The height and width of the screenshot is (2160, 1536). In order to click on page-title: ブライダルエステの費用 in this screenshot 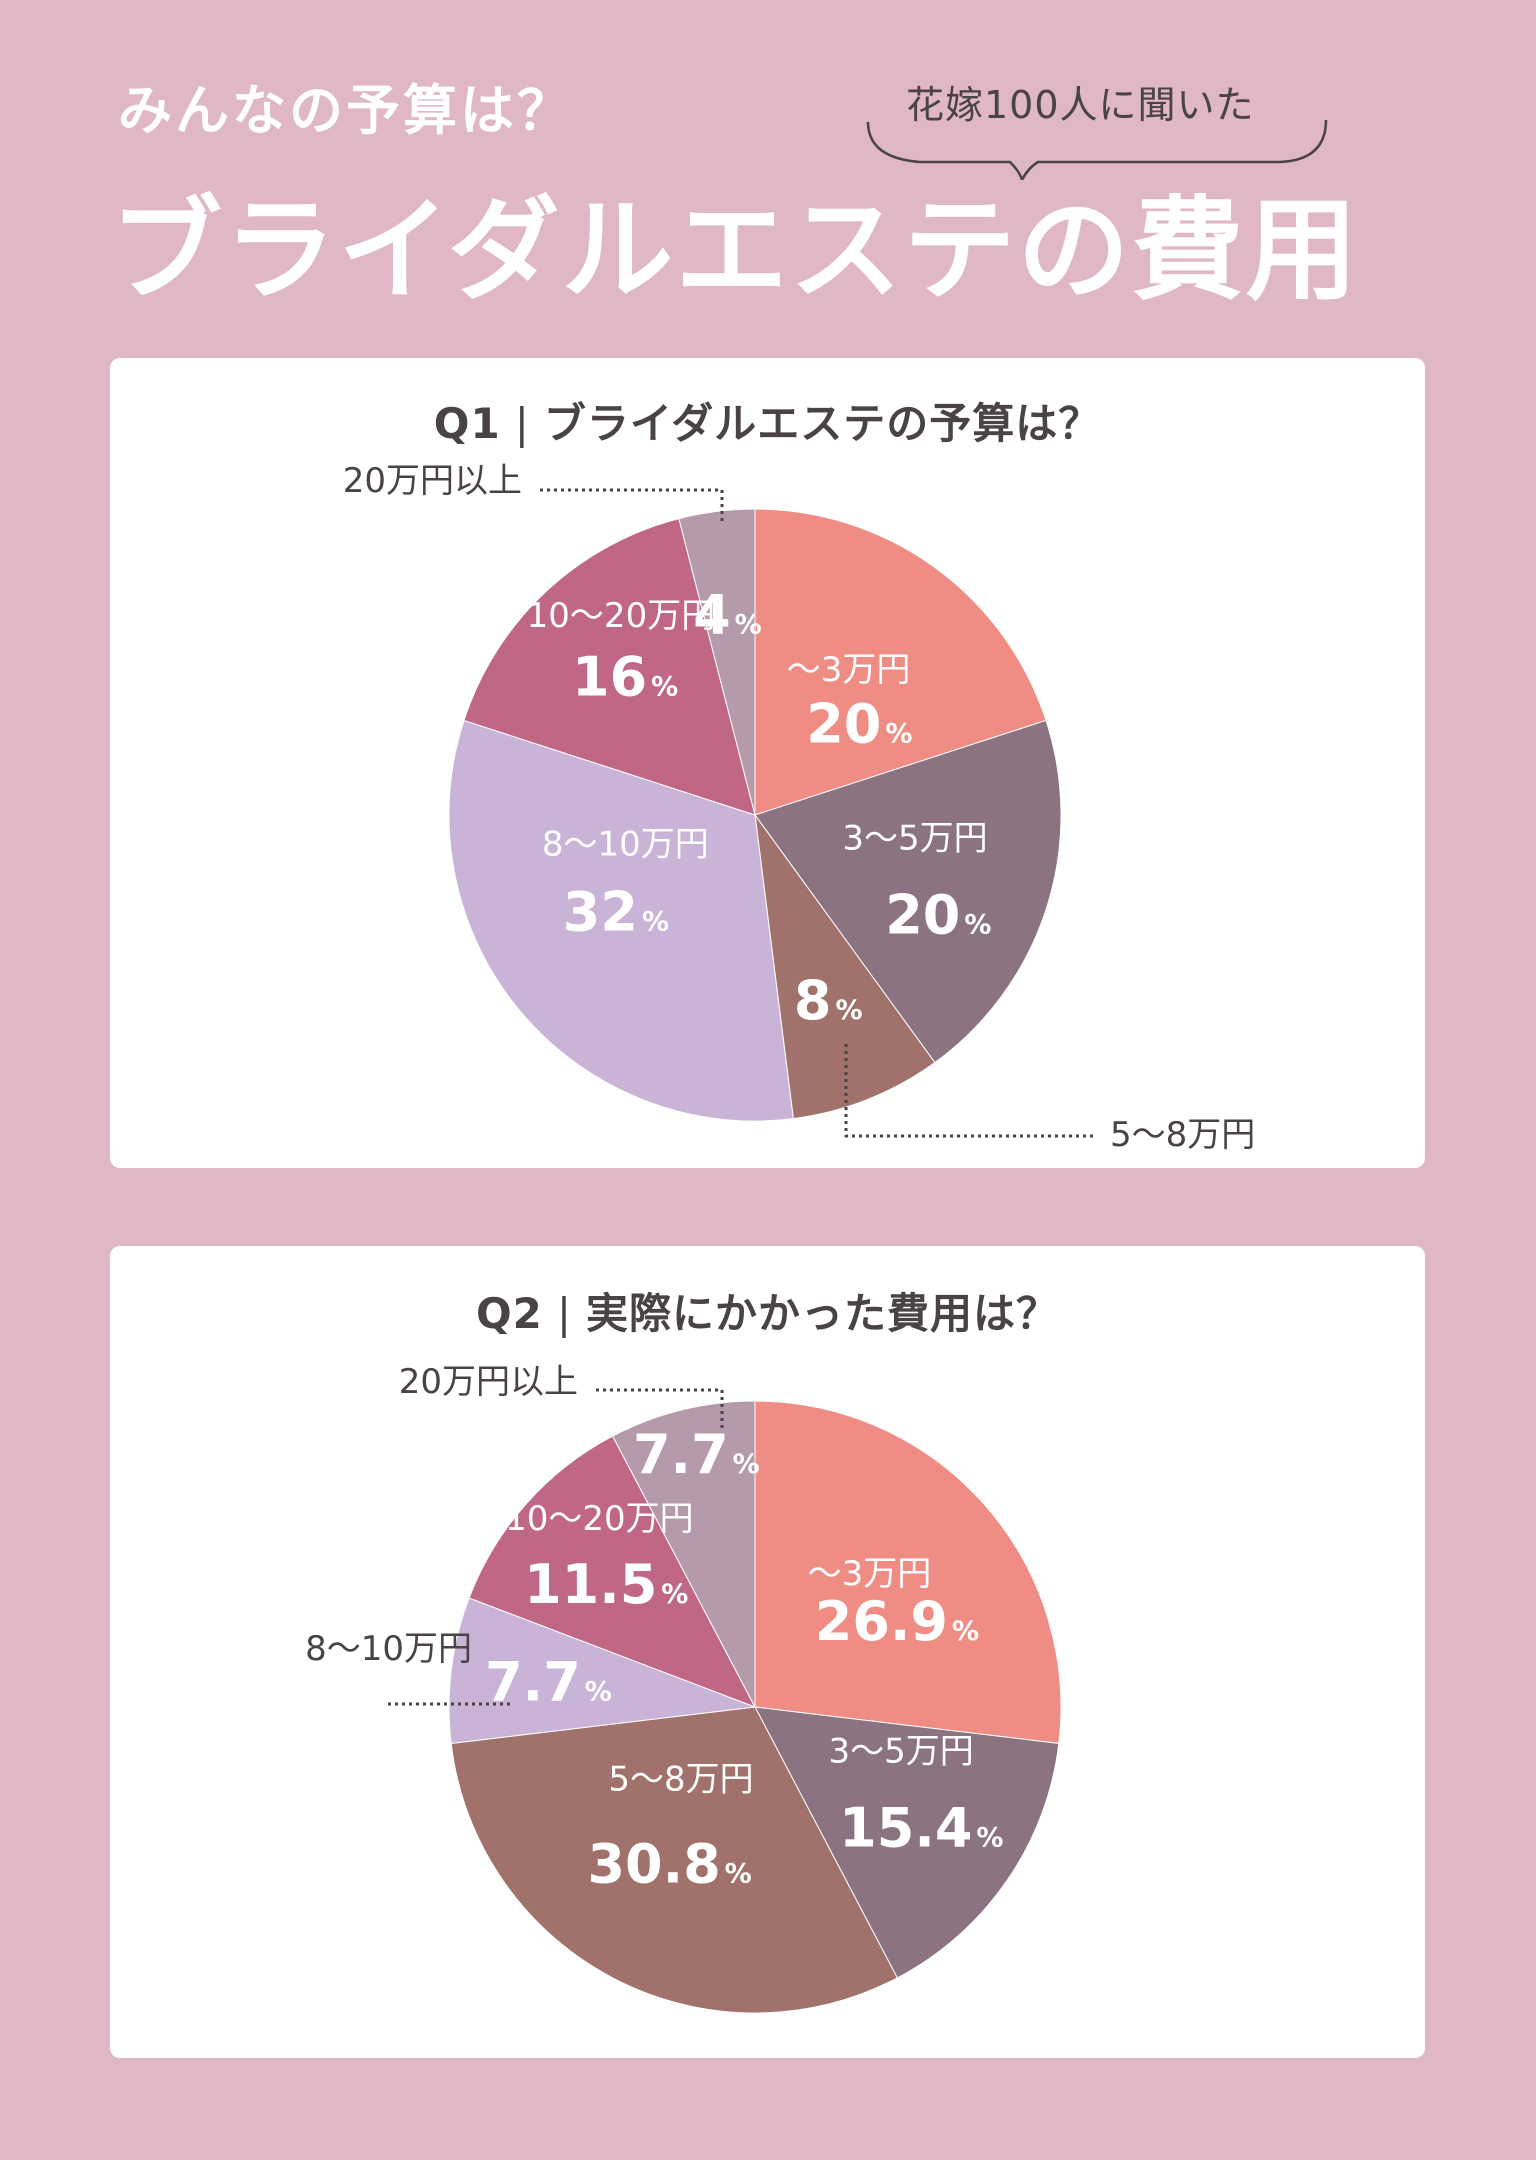, I will do `click(735, 250)`.